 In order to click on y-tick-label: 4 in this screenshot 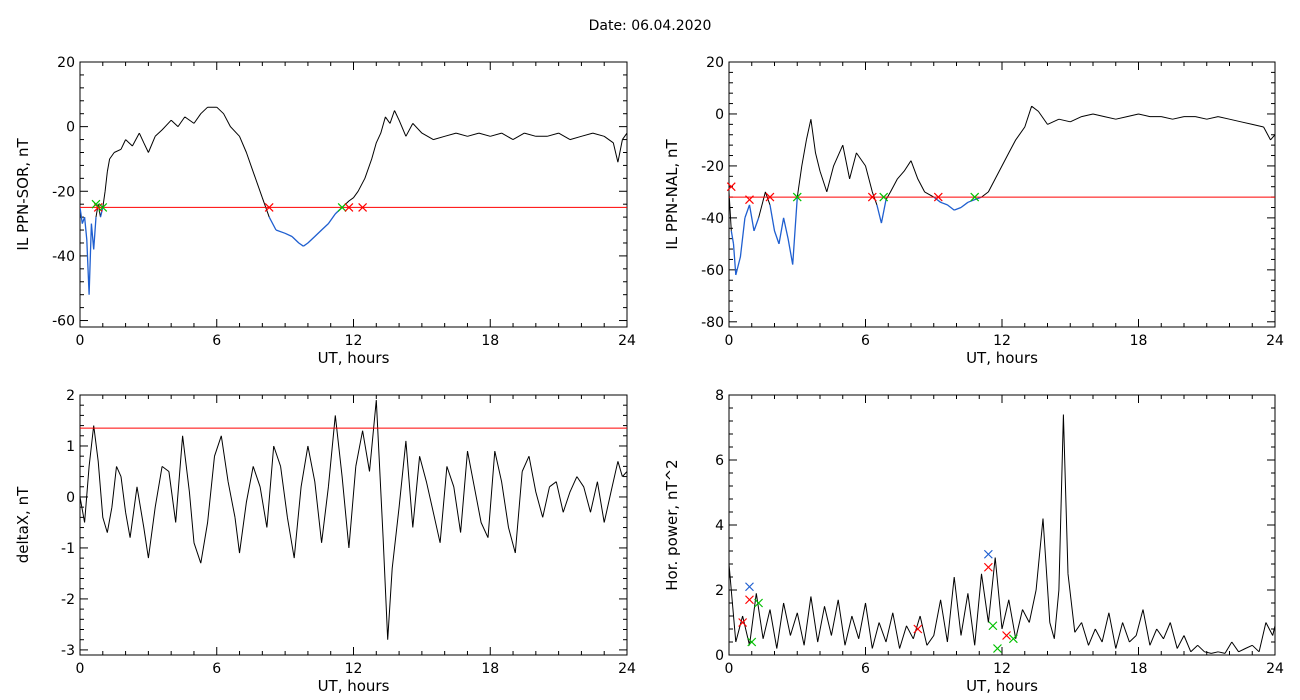, I will do `click(719, 526)`.